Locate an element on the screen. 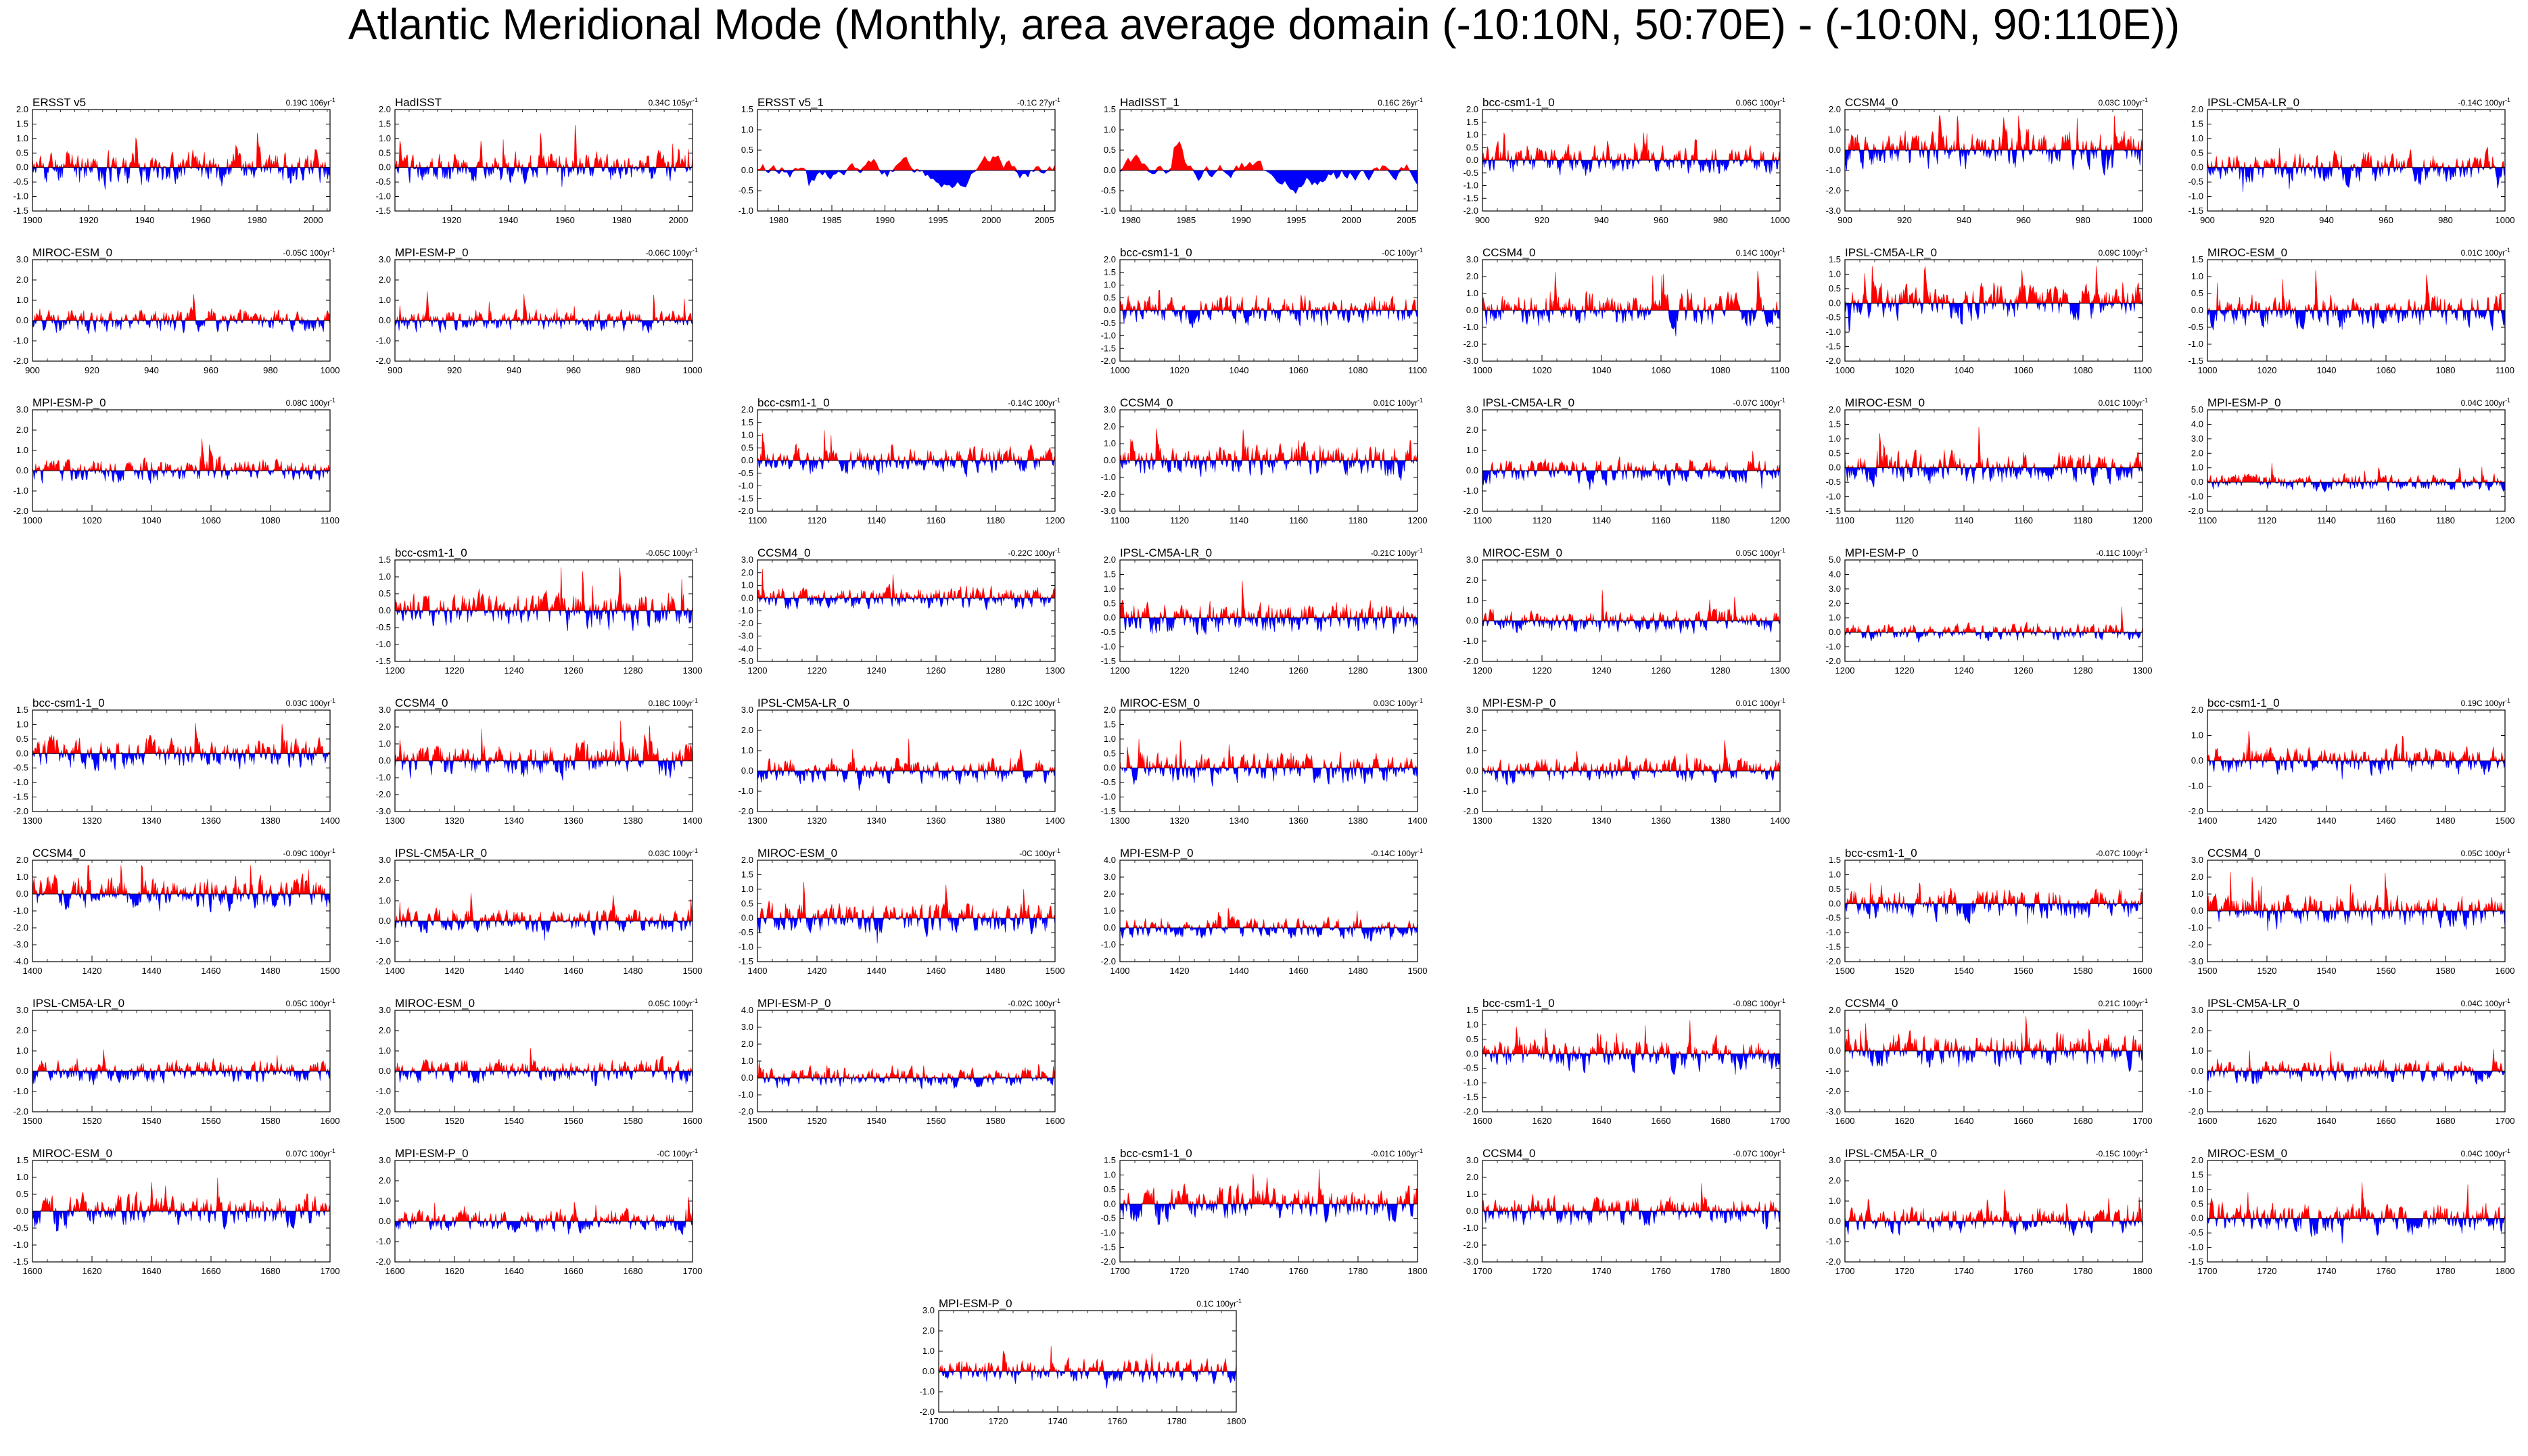 Image resolution: width=2528 pixels, height=1456 pixels. x-tick-label: 1540 is located at coordinates (514, 1121).